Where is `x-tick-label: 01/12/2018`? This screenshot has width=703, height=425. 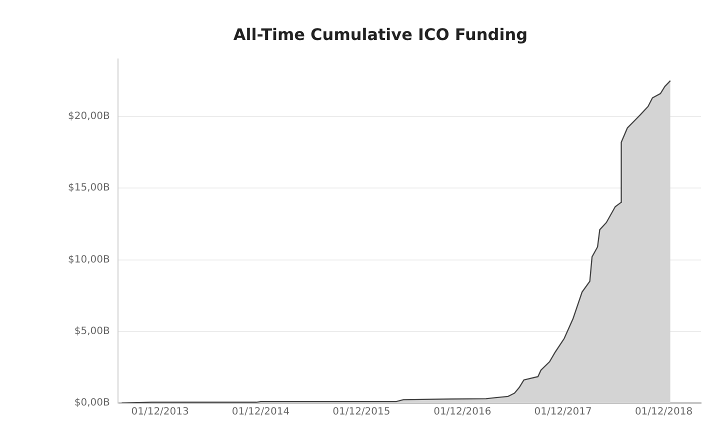 x-tick-label: 01/12/2018 is located at coordinates (663, 412).